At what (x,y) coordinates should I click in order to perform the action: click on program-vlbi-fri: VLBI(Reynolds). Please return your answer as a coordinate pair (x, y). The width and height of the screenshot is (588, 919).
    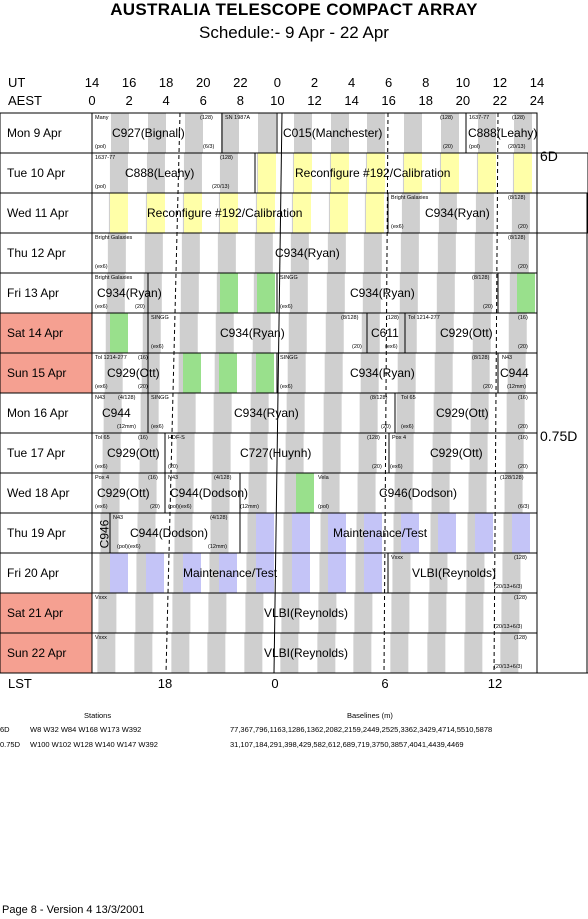
    Looking at the image, I should click on (454, 573).